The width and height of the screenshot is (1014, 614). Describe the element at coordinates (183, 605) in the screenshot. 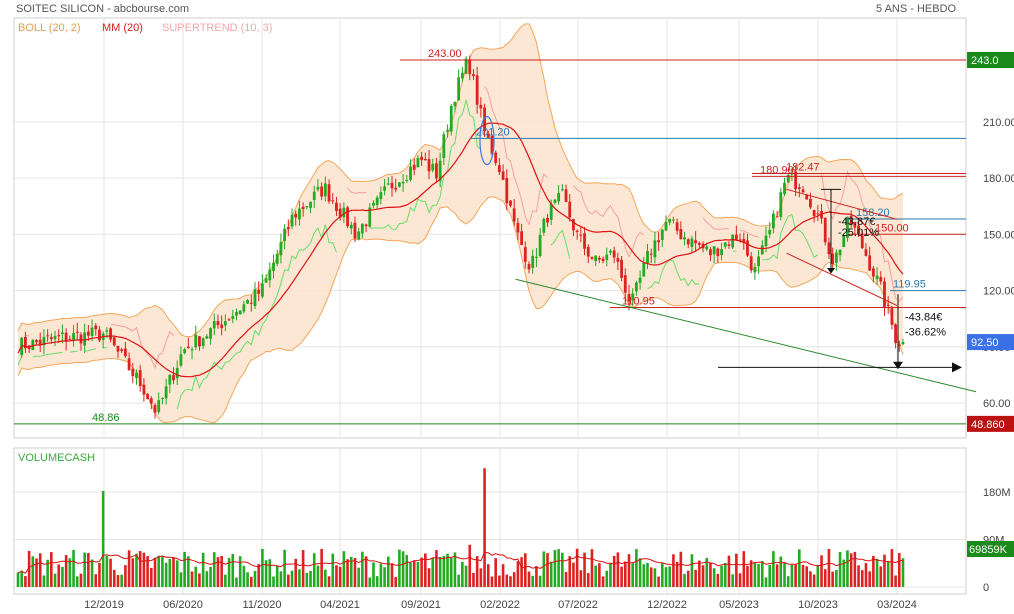

I see `x-tick-label: 06/2020` at that location.